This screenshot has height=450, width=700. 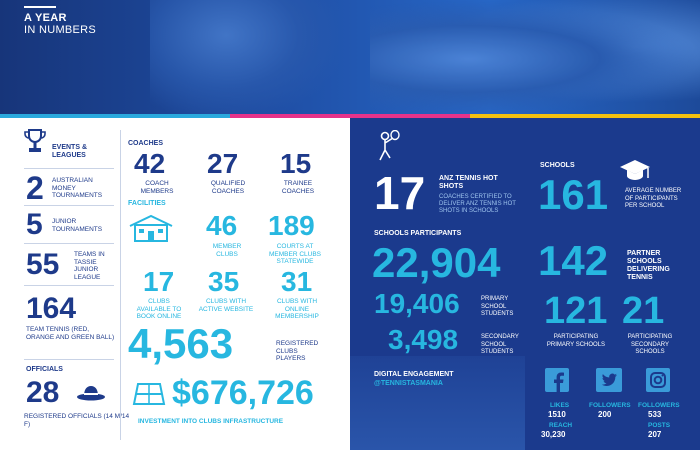 What do you see at coordinates (181, 343) in the screenshot?
I see `players-value: 4,563` at bounding box center [181, 343].